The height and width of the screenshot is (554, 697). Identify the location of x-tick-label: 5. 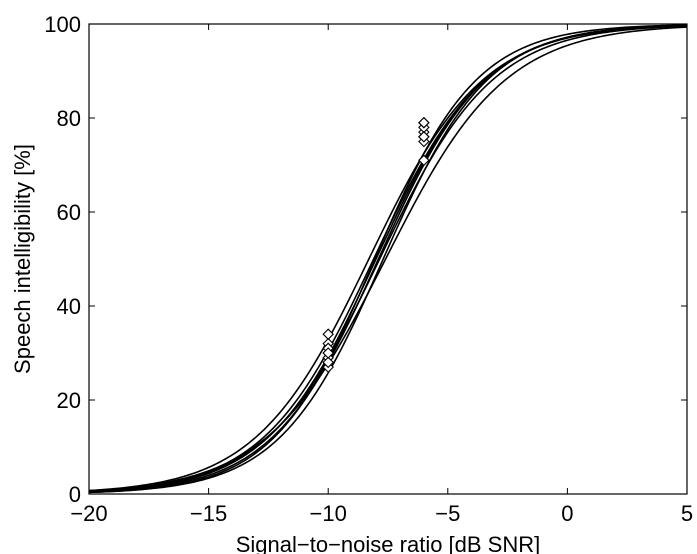
(687, 513).